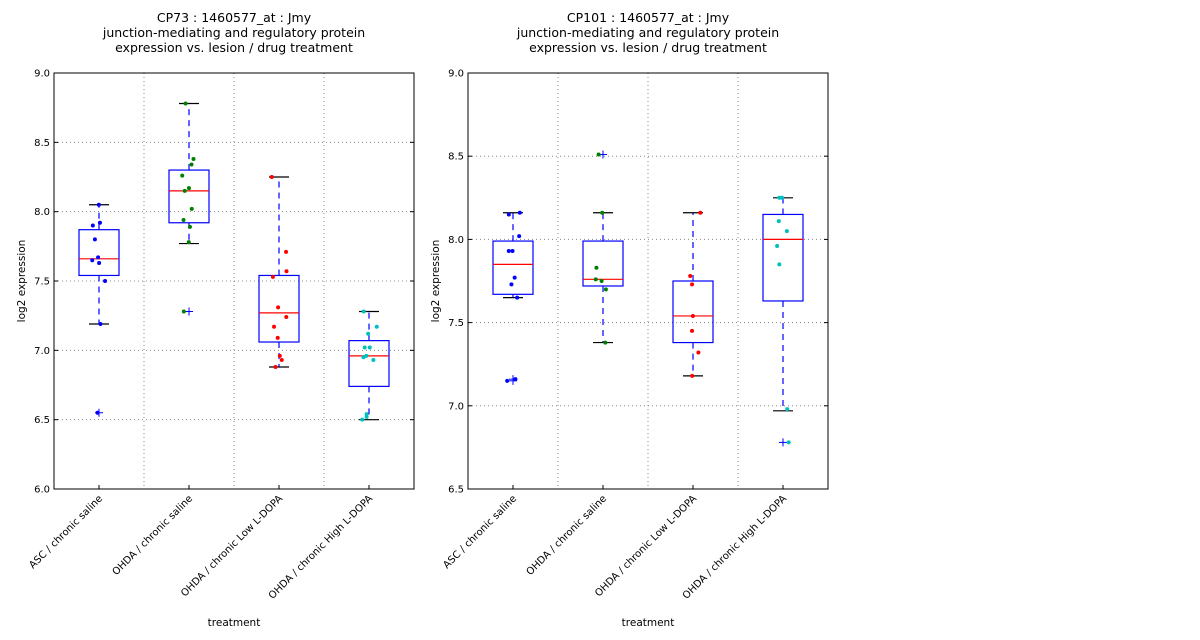 This screenshot has height=640, width=1200. I want to click on x-tick-label: OHDA / chronic saline, so click(567, 535).